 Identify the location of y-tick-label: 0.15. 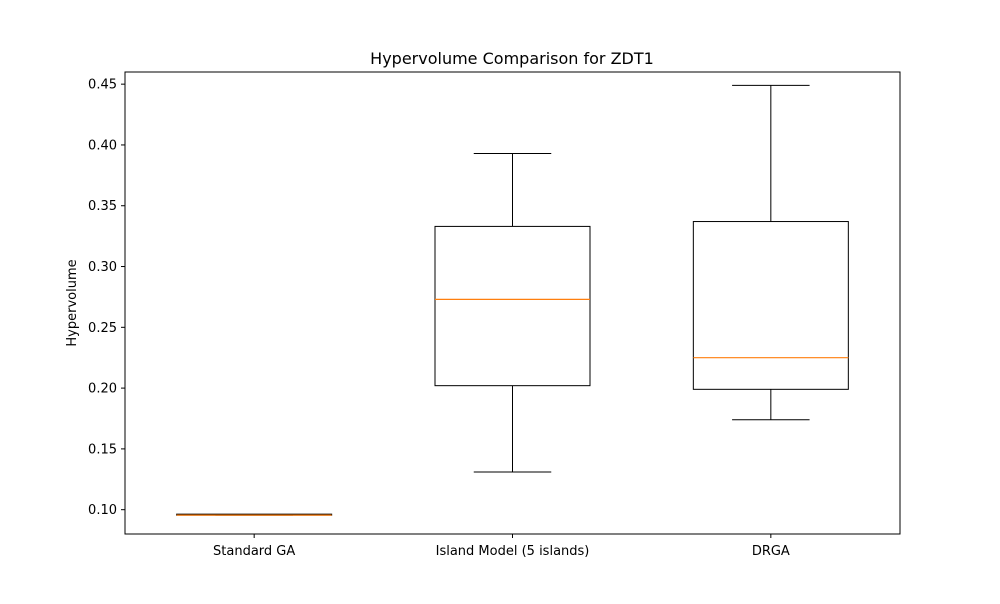
(102, 449).